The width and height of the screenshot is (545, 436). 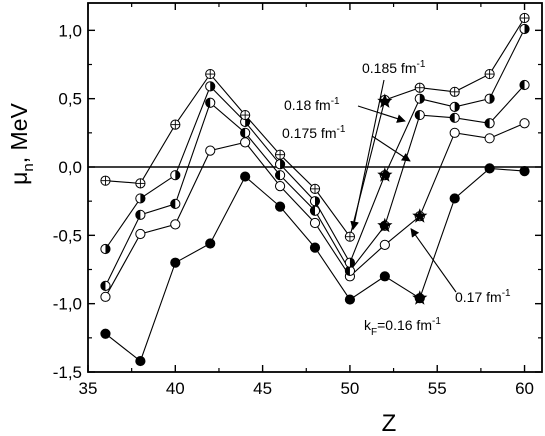 I want to click on series-3-point-1-fill, so click(x=142, y=198).